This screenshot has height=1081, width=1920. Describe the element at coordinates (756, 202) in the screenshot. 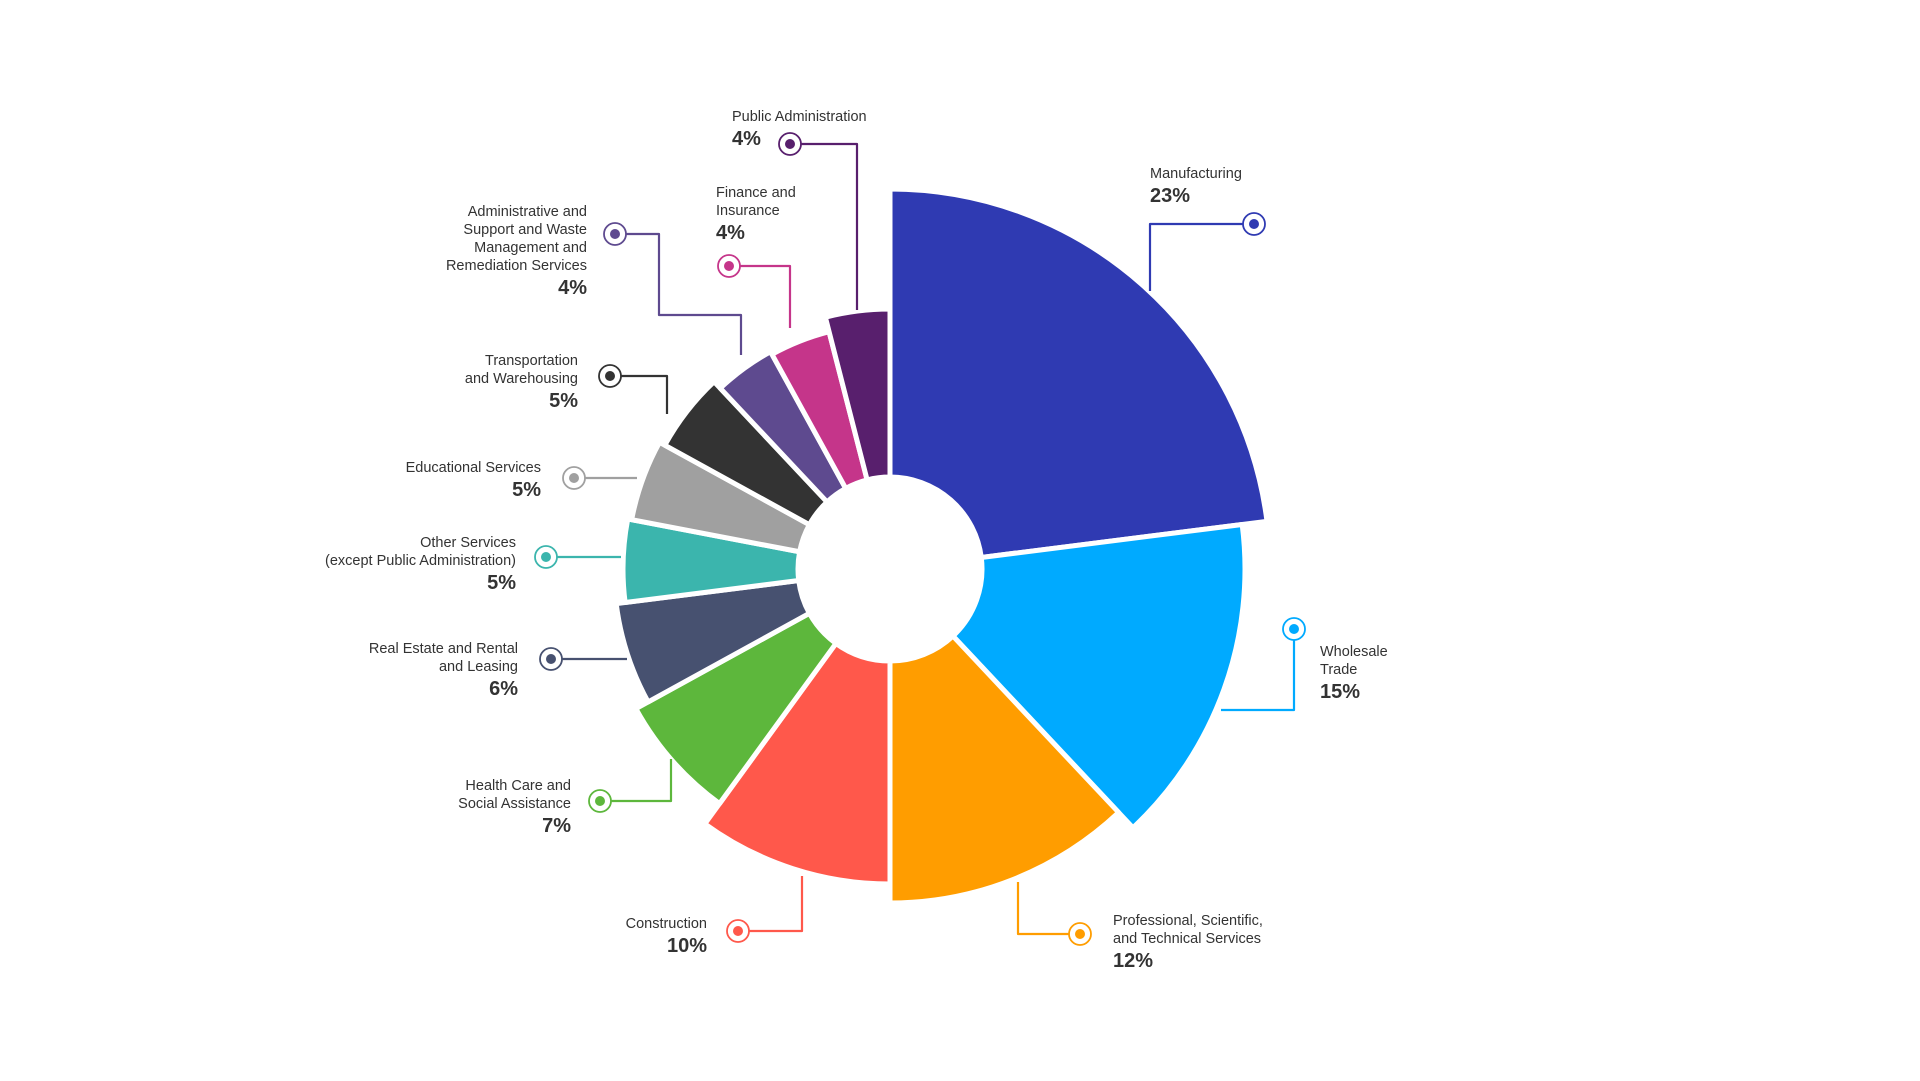

I see `slice-label-name: Finance and Insurance` at that location.